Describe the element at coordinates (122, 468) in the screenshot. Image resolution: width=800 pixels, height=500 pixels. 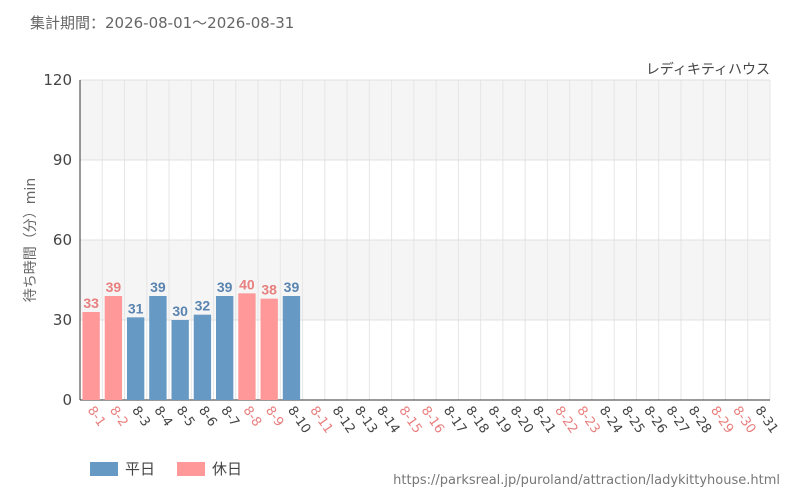
I see `legend-item-weekday: 平日` at that location.